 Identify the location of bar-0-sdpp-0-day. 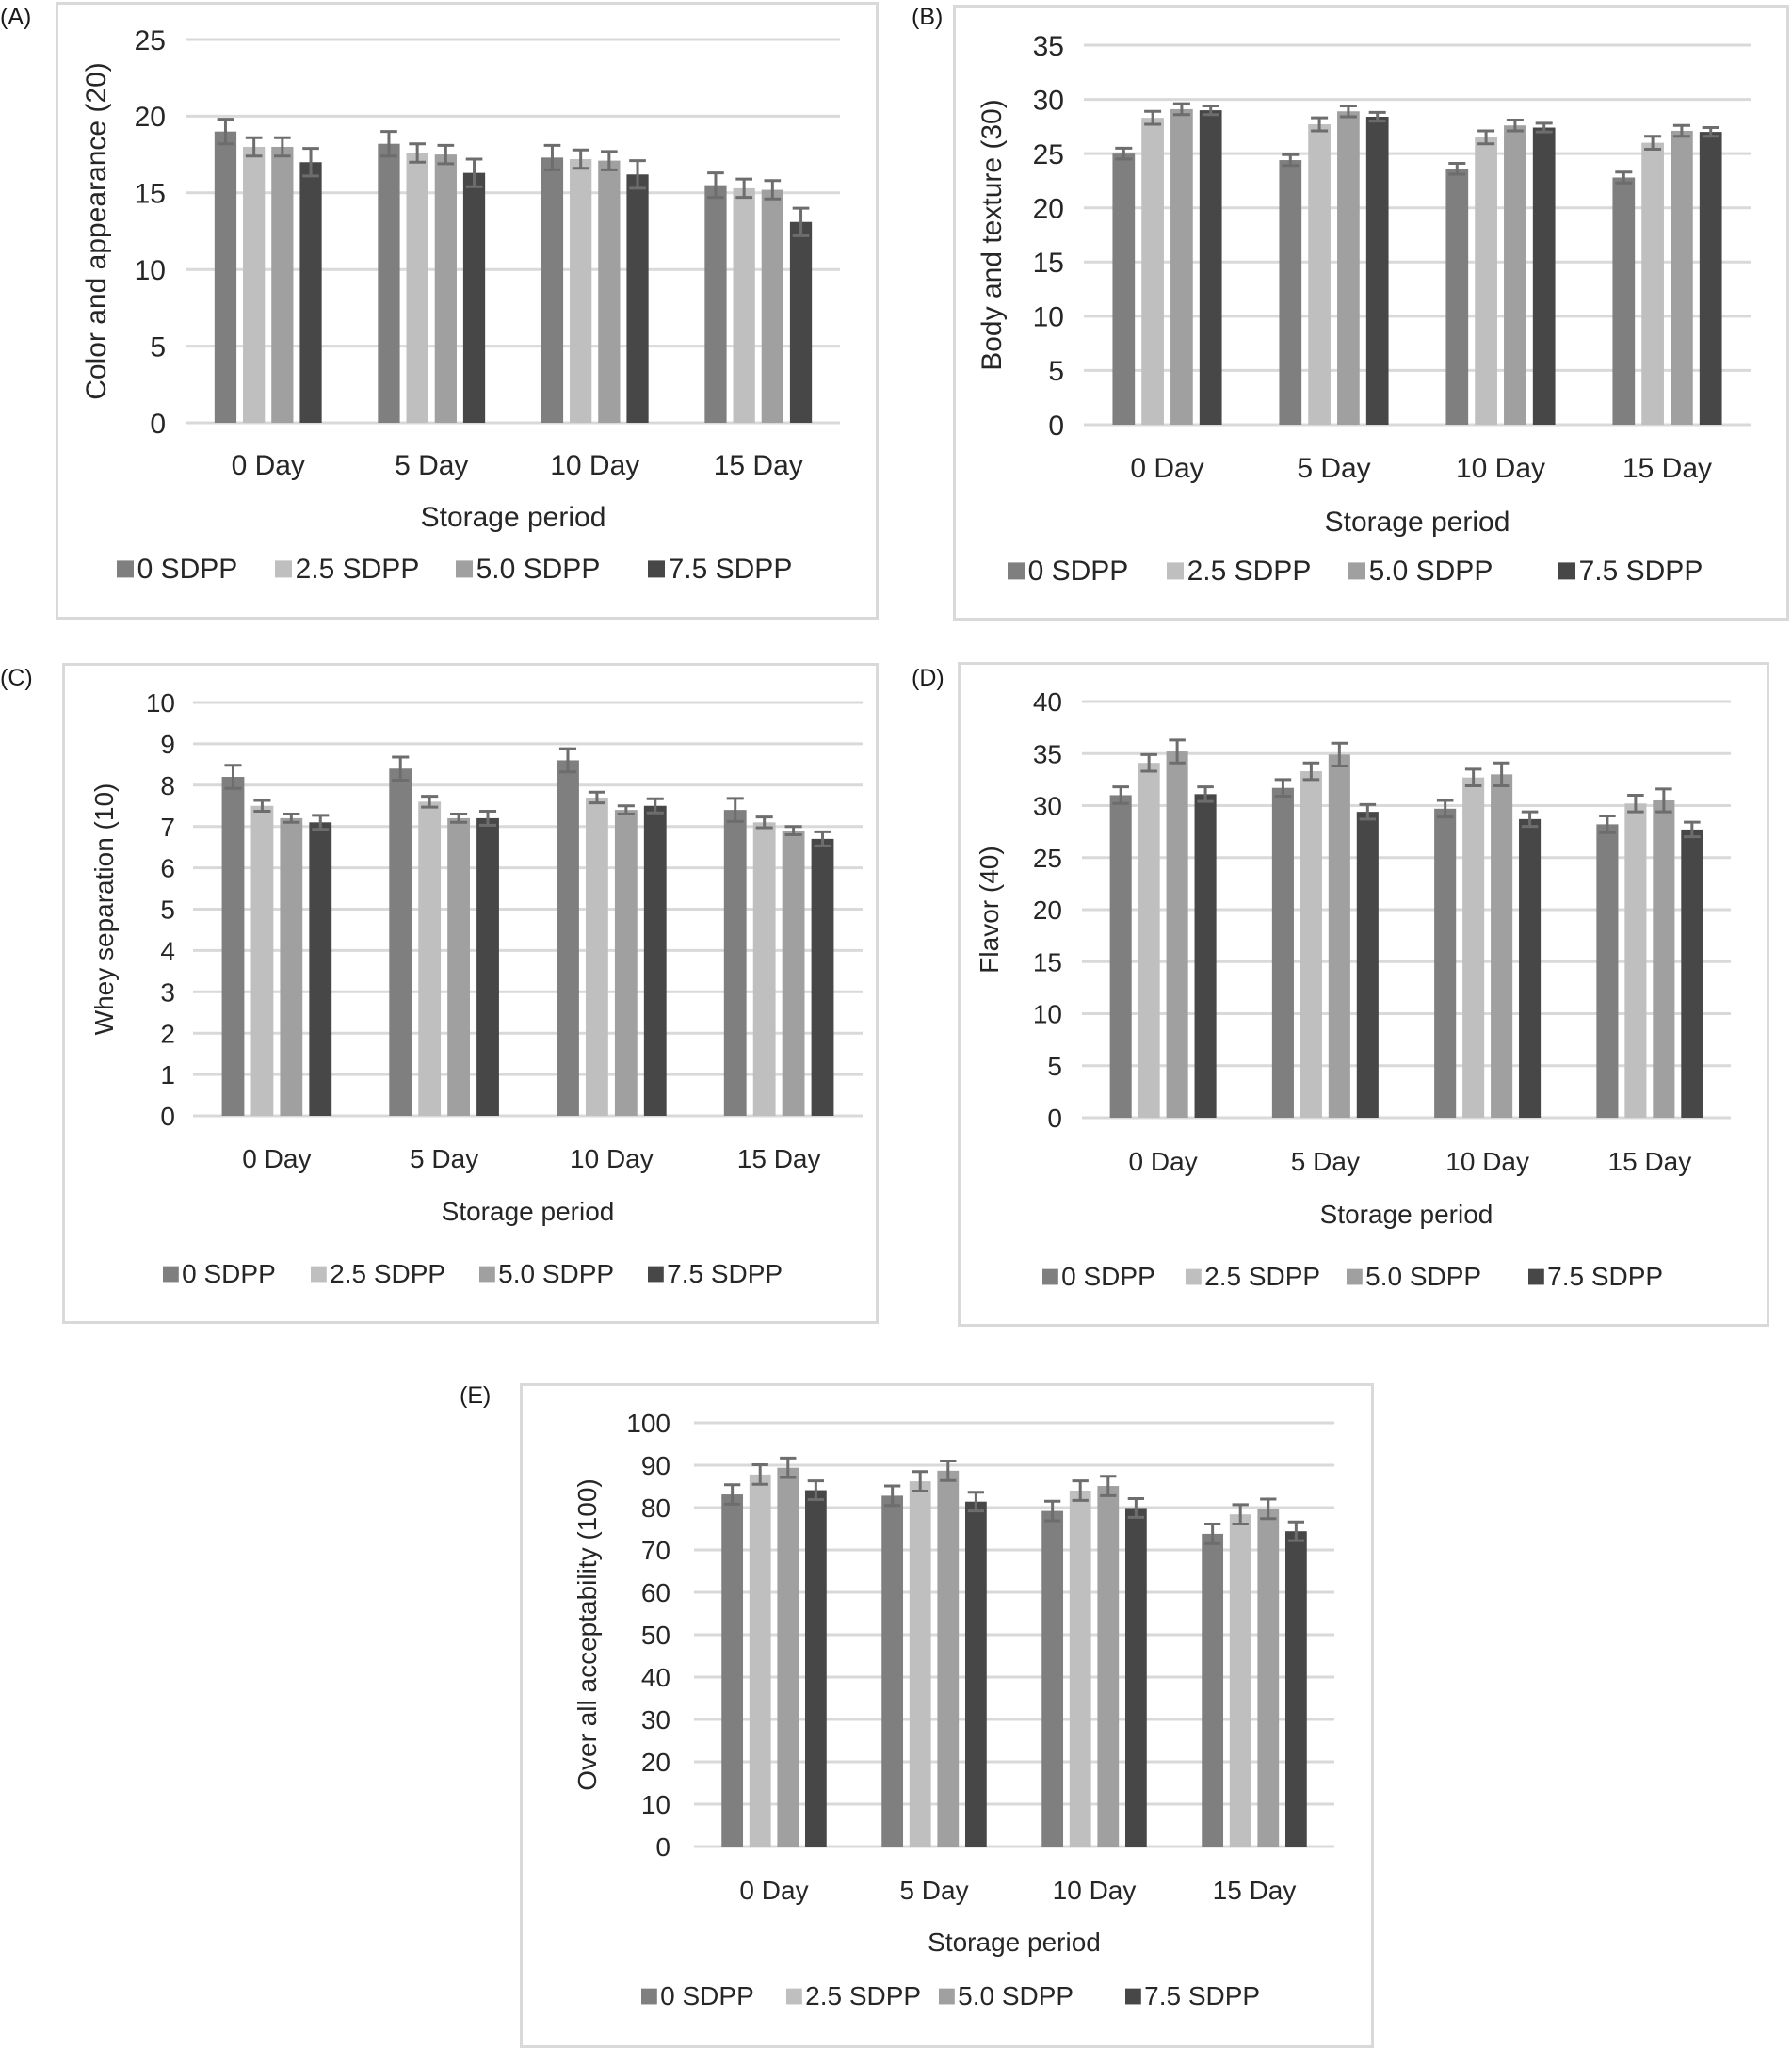
(732, 1671).